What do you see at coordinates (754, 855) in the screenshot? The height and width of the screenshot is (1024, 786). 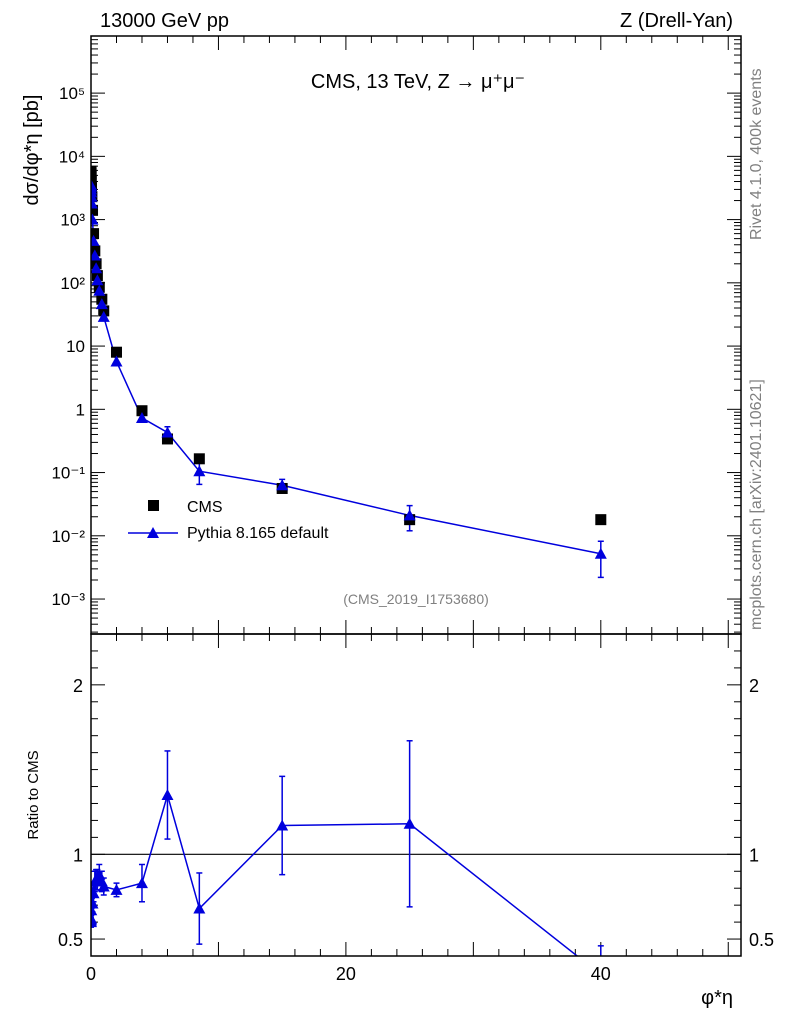 I see `ratio-y-tick-label-right: 1` at bounding box center [754, 855].